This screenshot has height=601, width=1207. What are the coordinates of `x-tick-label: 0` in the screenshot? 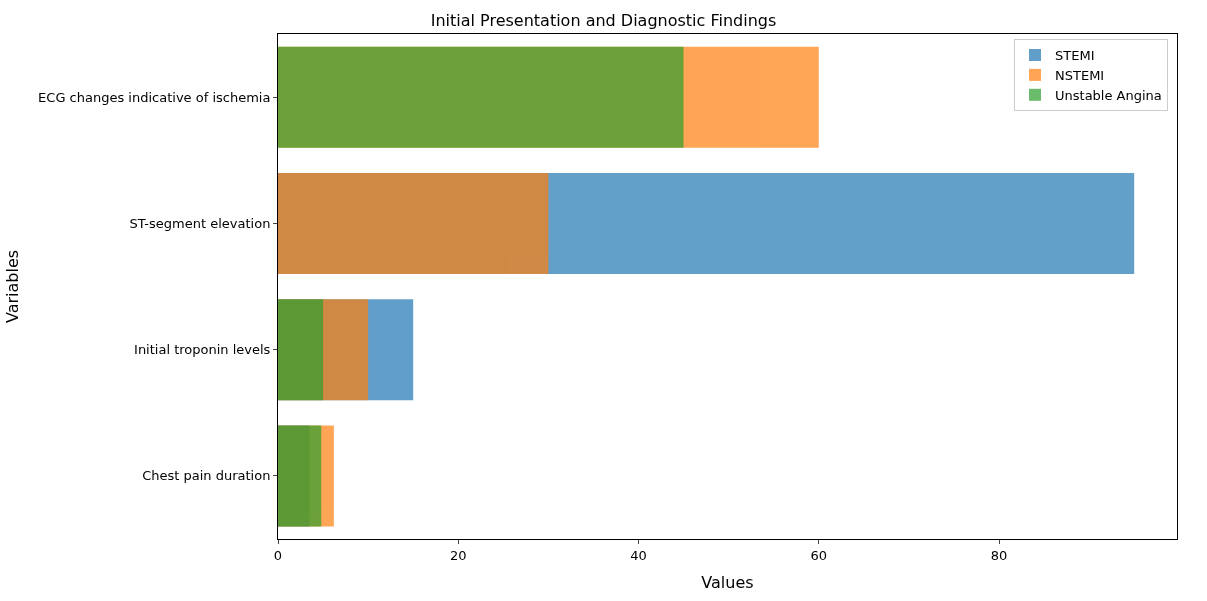 It's located at (278, 555).